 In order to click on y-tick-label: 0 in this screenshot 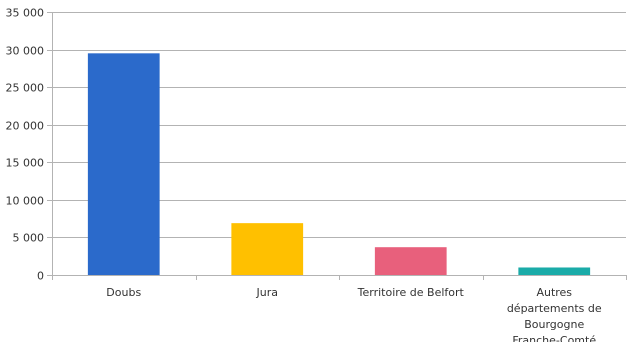, I will do `click(40, 276)`.